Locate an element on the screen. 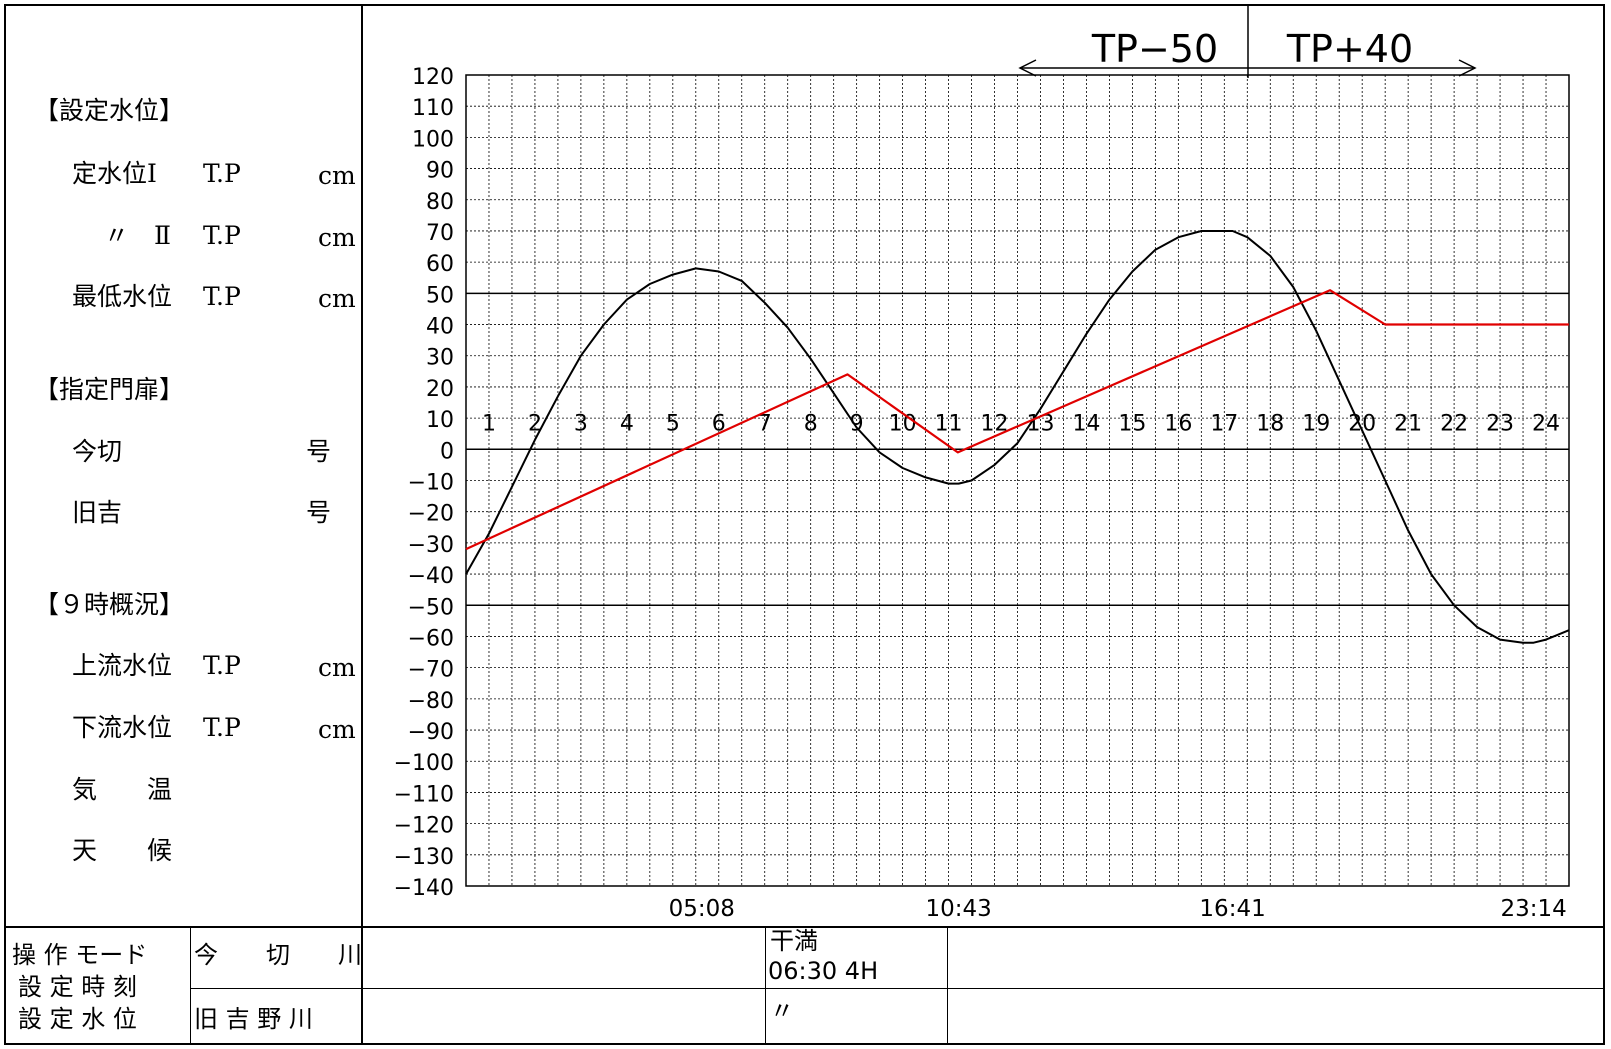 Image resolution: width=1611 pixels, height=1049 pixels. y-tick-label: 50 is located at coordinates (440, 295).